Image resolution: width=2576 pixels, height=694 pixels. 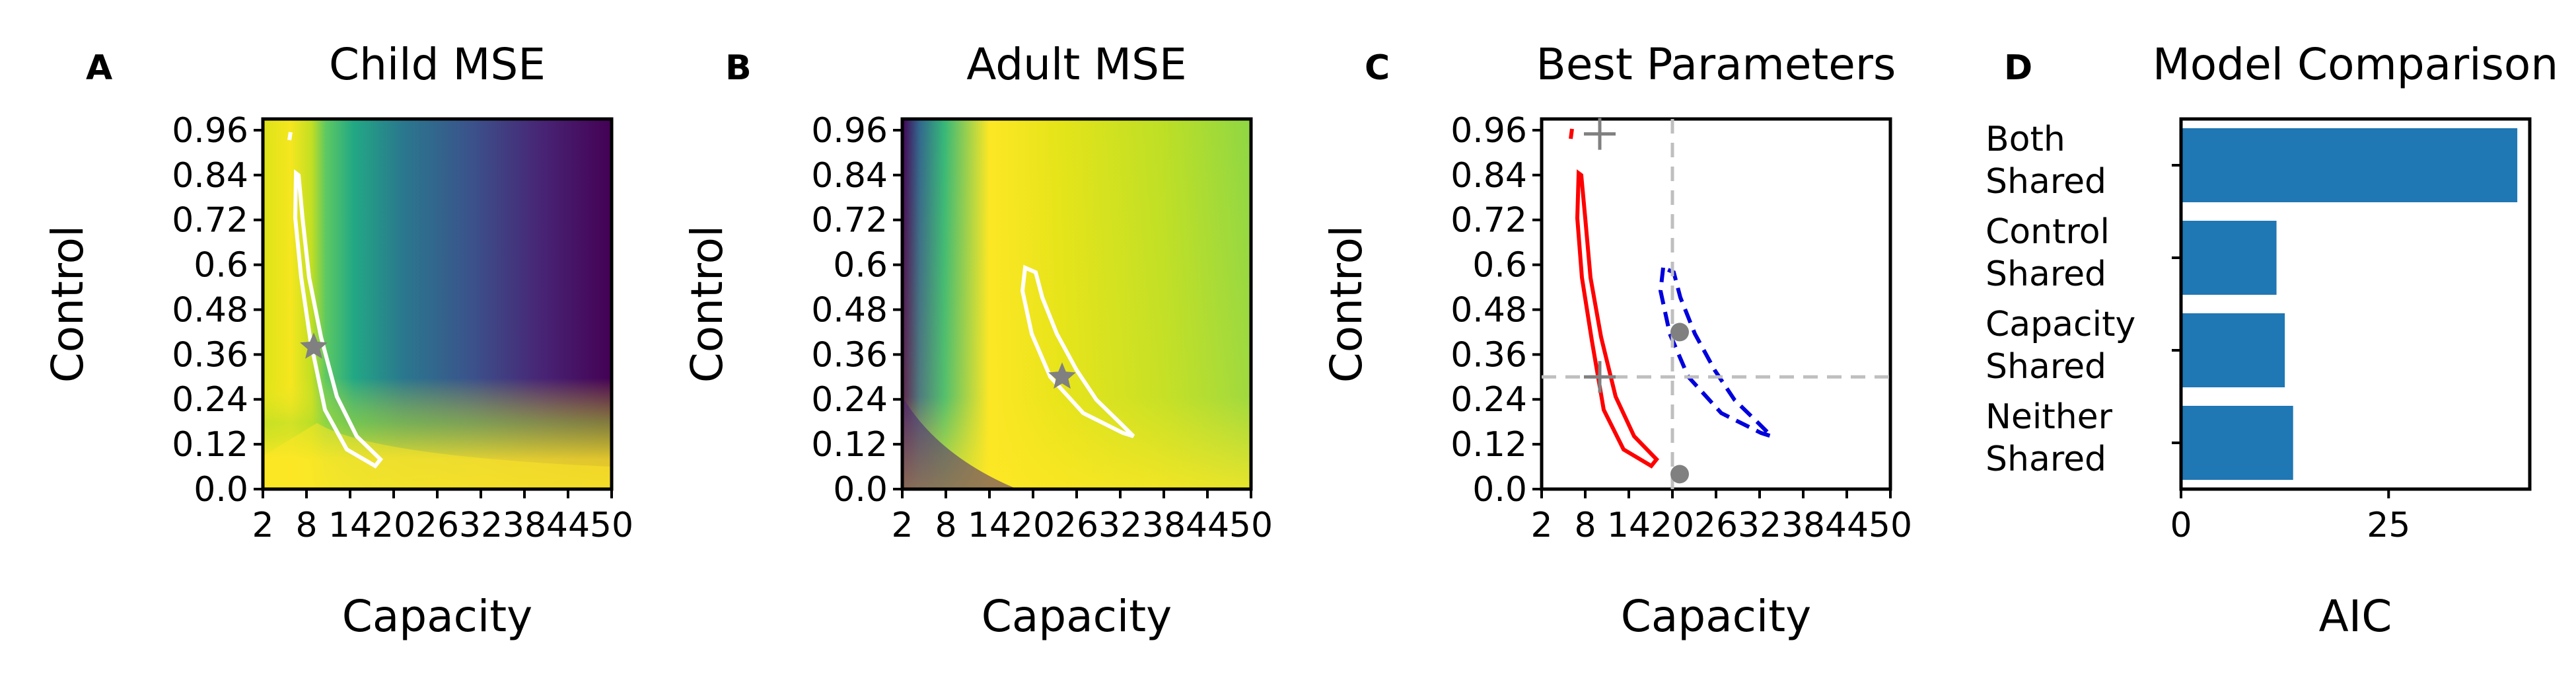 I want to click on panel-c-xtick-label: 50, so click(x=1891, y=525).